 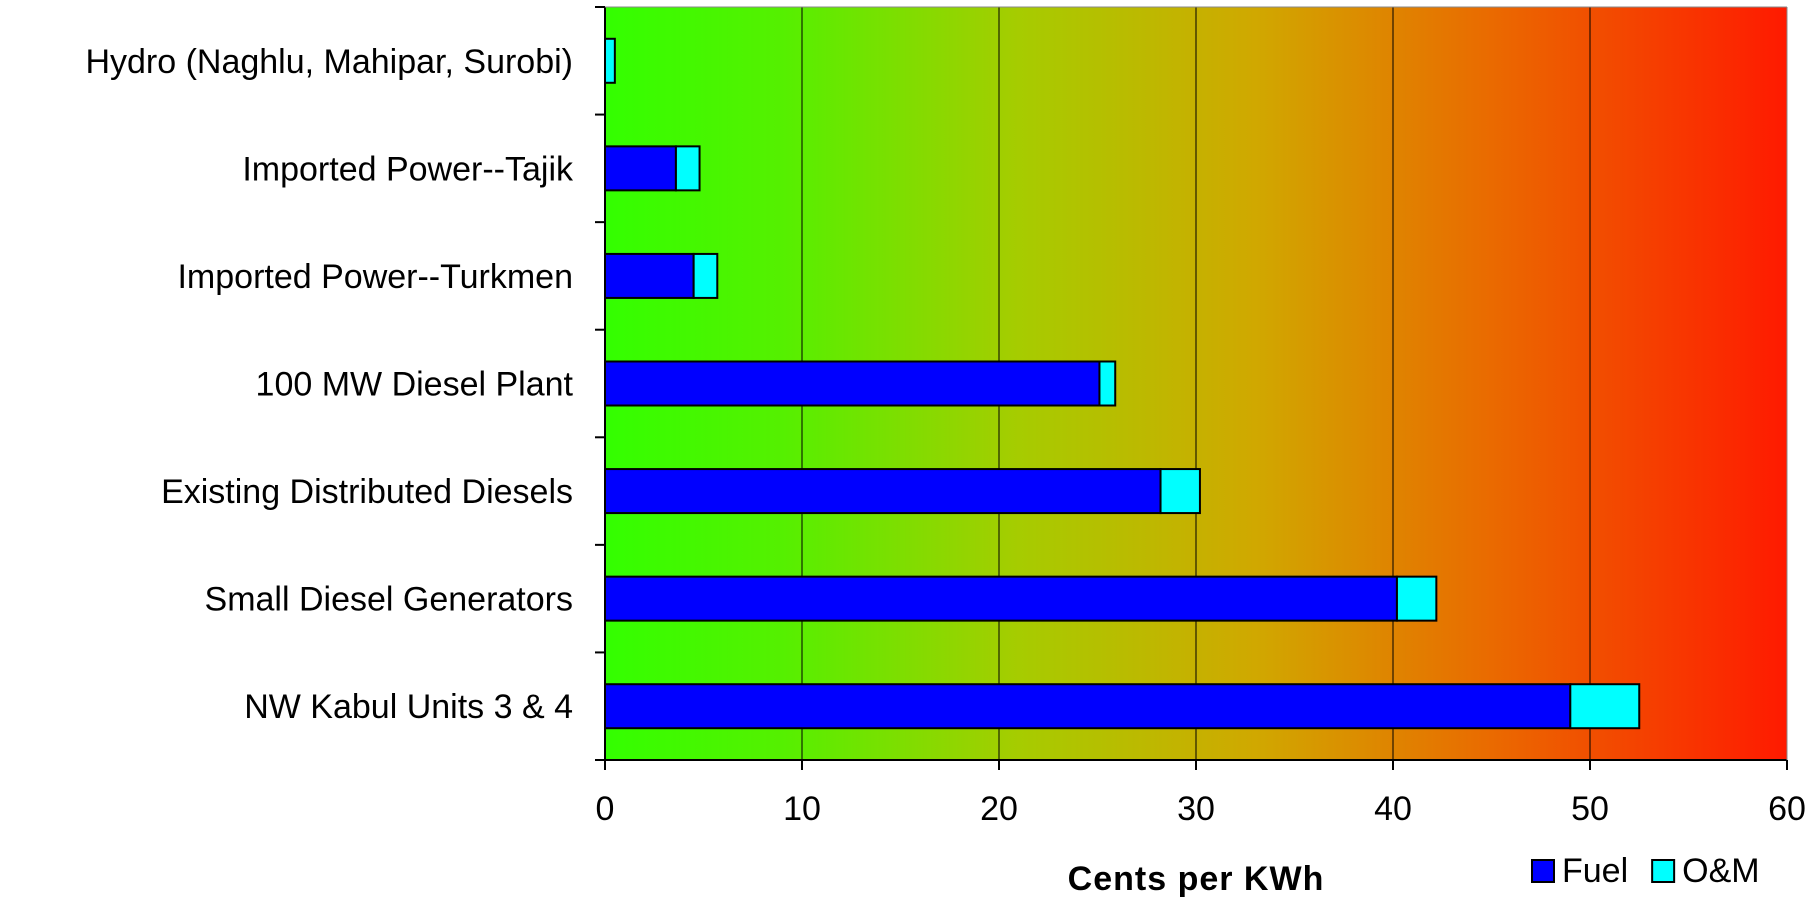 What do you see at coordinates (367, 492) in the screenshot?
I see `category-label: Existing Distributed Diesels` at bounding box center [367, 492].